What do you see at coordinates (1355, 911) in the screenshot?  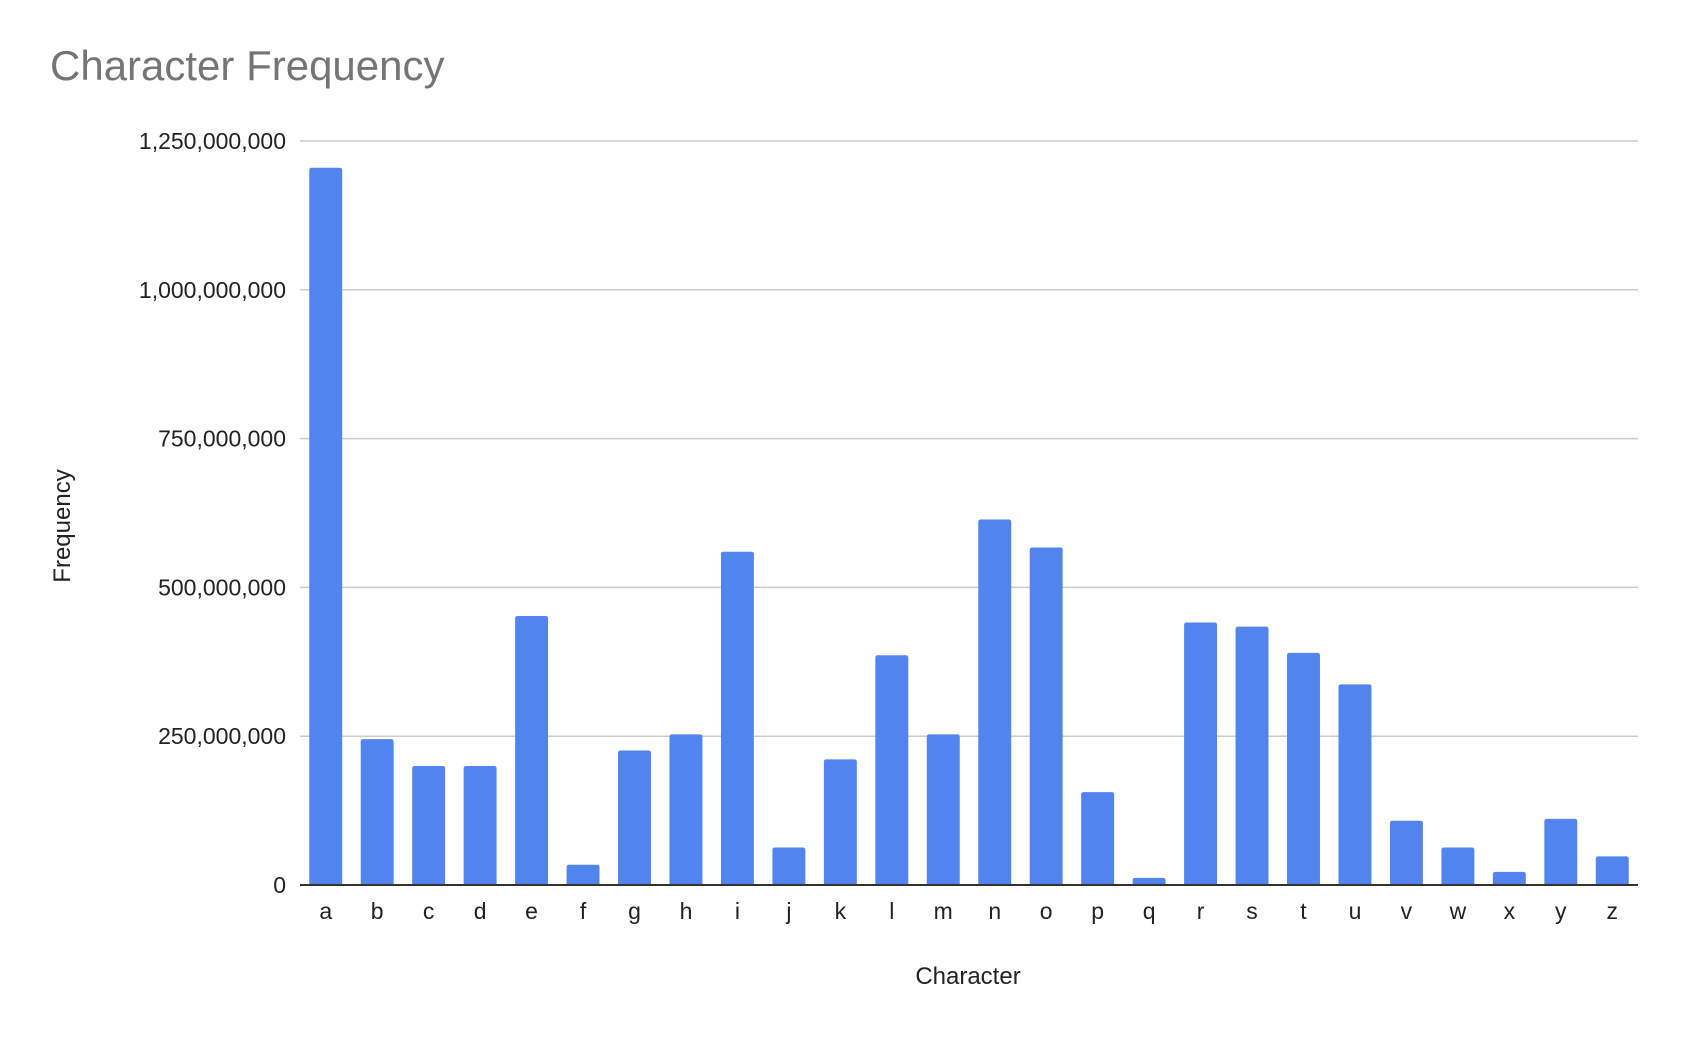 I see `x-tick-label: u` at bounding box center [1355, 911].